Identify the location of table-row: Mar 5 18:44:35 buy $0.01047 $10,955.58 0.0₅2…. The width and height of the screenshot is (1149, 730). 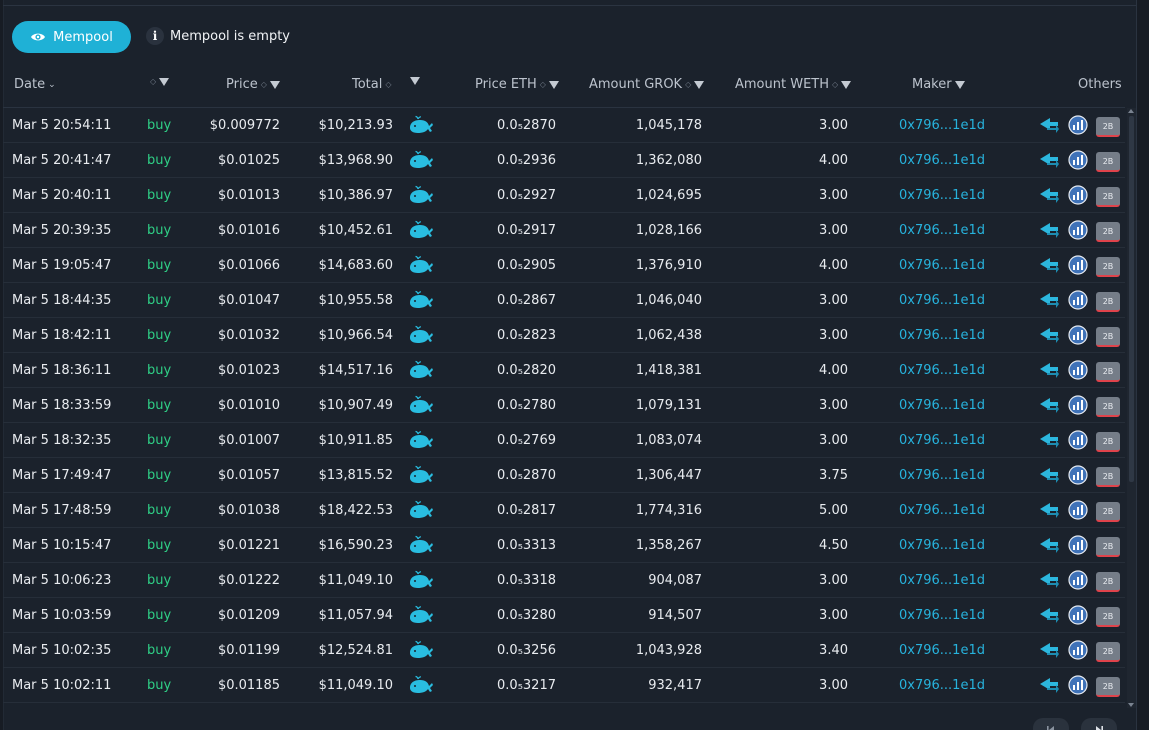
(564, 300).